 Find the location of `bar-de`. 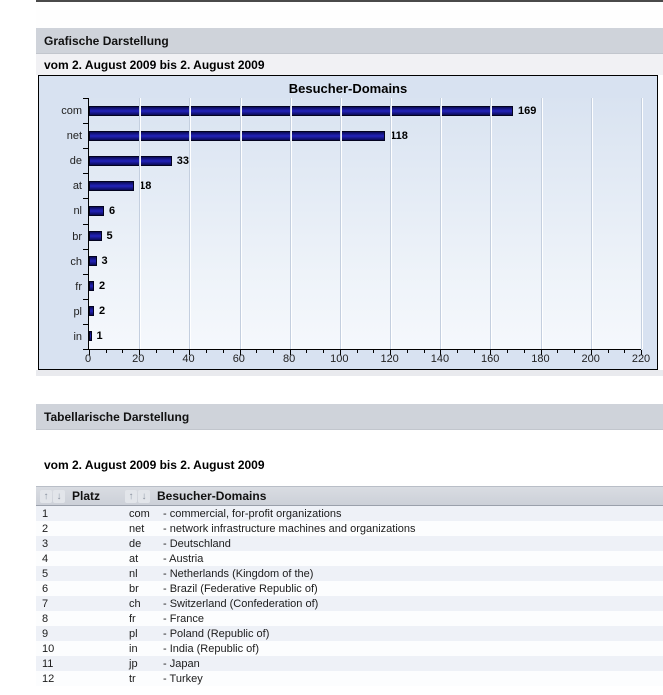

bar-de is located at coordinates (130, 160).